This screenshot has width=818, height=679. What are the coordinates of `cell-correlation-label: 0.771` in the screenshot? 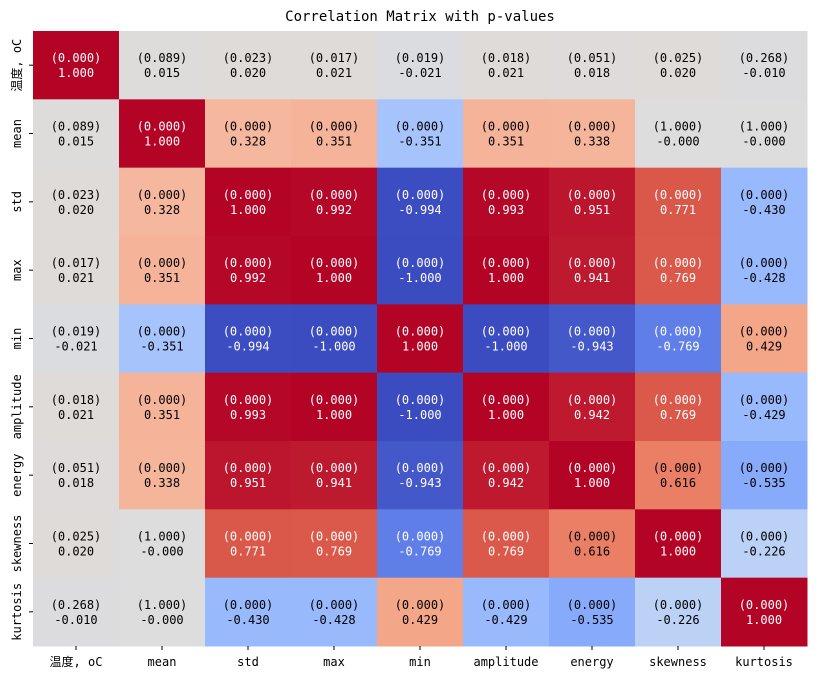 It's located at (248, 552).